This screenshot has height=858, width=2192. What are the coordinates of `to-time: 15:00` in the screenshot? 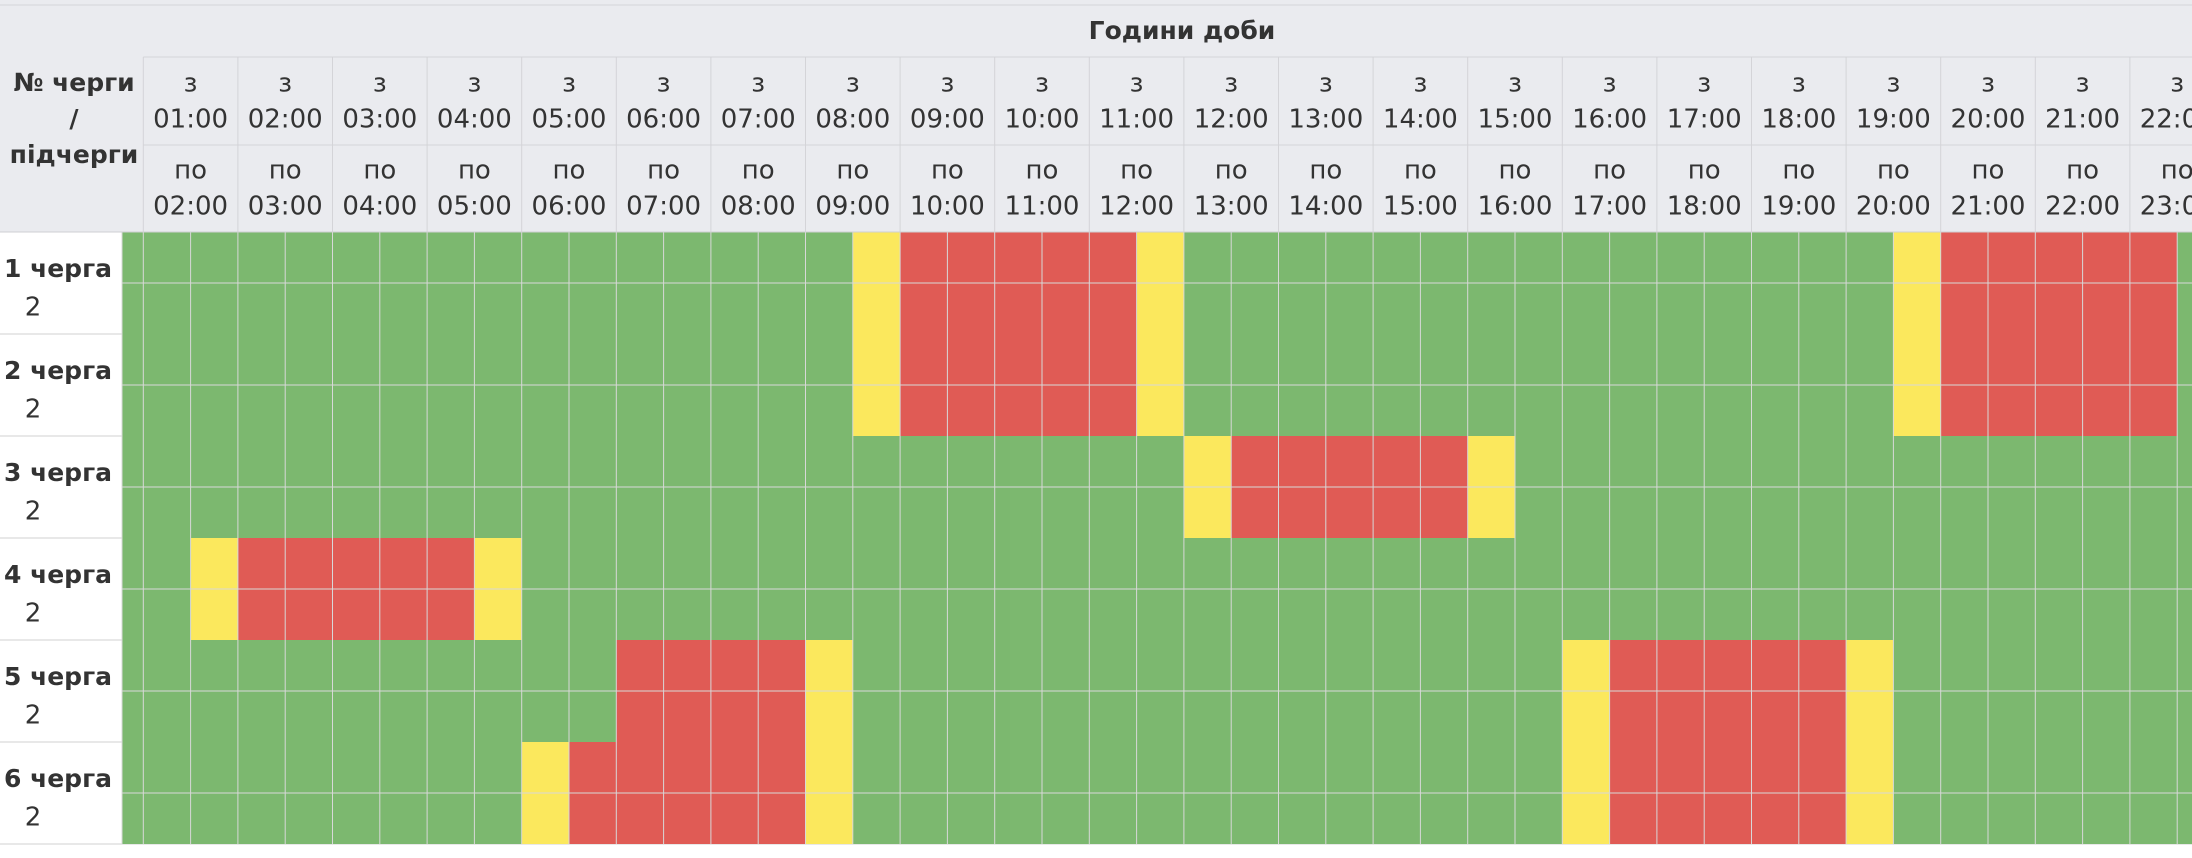 It's located at (1420, 207).